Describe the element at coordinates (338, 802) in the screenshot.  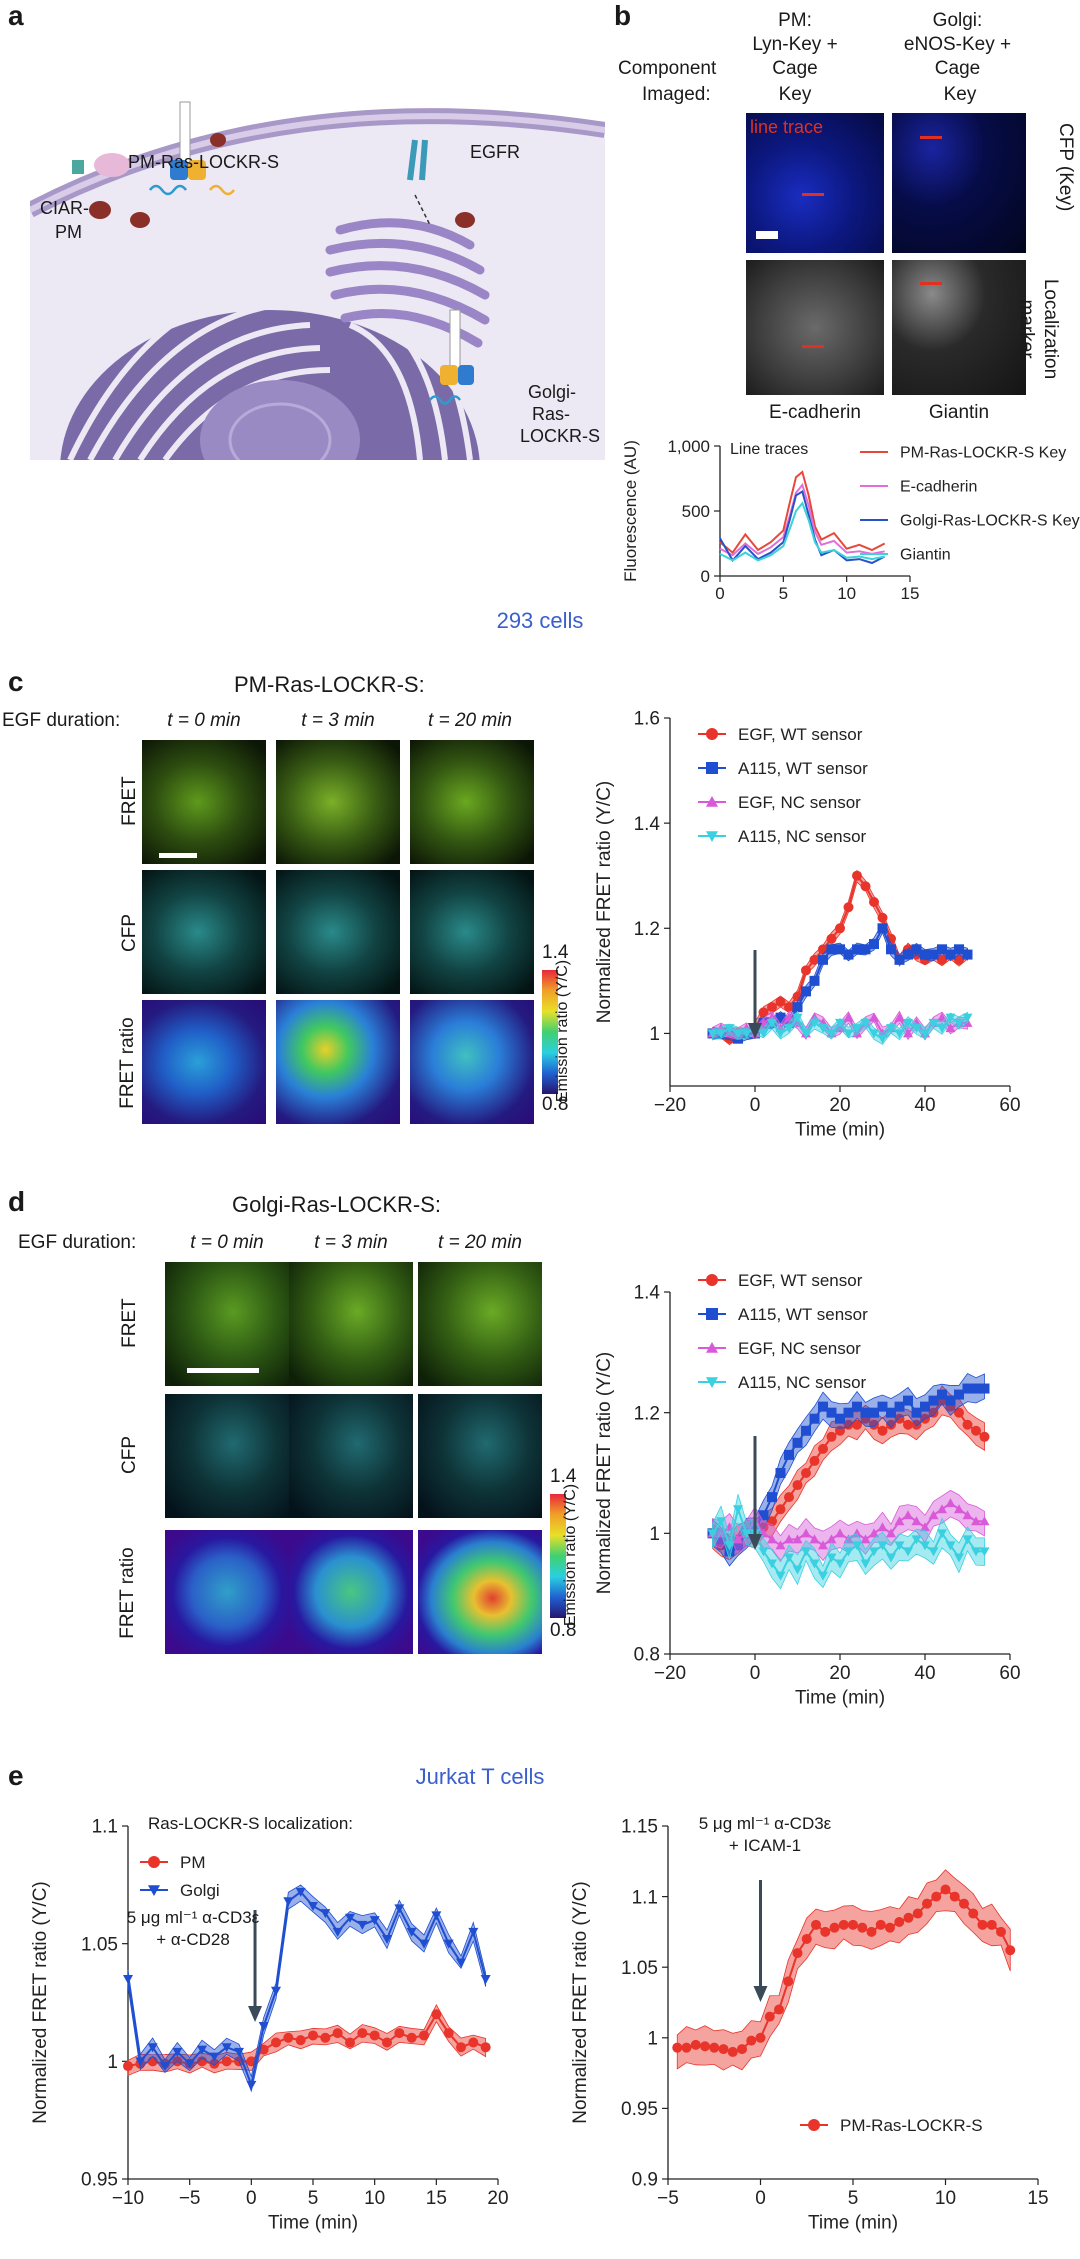
I see `c-fret-t3` at that location.